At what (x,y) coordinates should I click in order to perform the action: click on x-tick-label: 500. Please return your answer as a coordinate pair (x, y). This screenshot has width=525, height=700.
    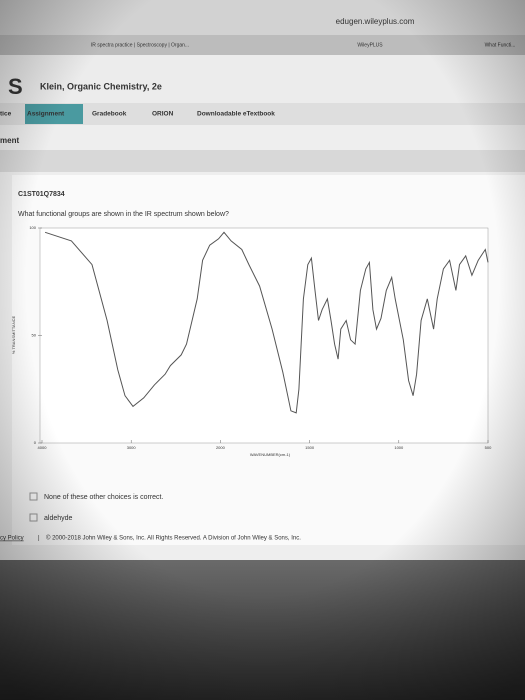
    Looking at the image, I should click on (488, 447).